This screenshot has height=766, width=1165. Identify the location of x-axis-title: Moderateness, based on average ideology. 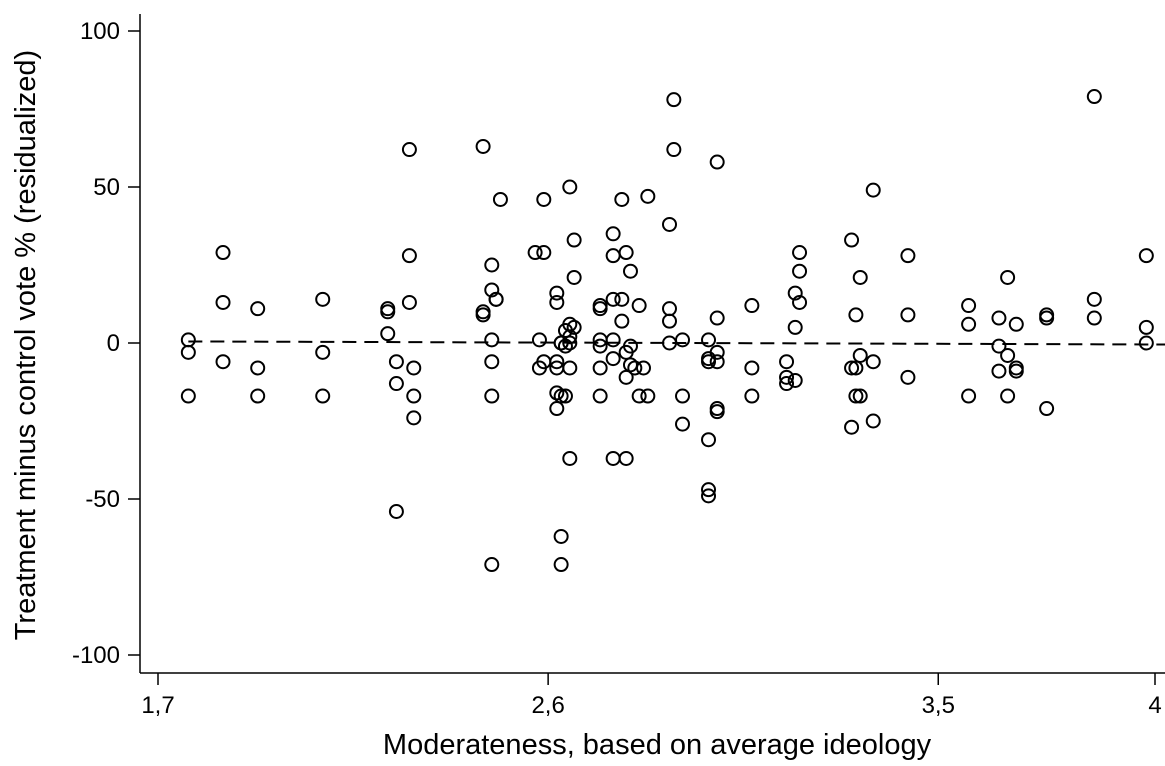
(657, 745).